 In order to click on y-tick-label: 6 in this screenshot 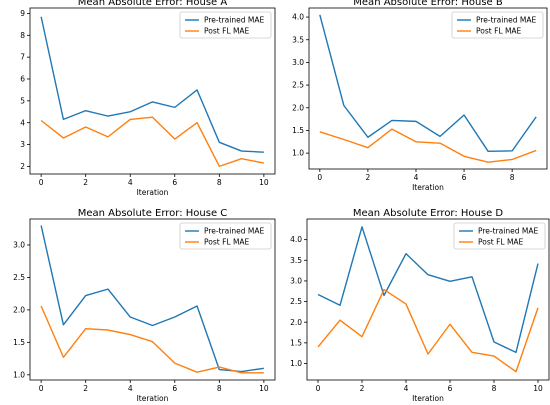, I will do `click(22, 79)`.